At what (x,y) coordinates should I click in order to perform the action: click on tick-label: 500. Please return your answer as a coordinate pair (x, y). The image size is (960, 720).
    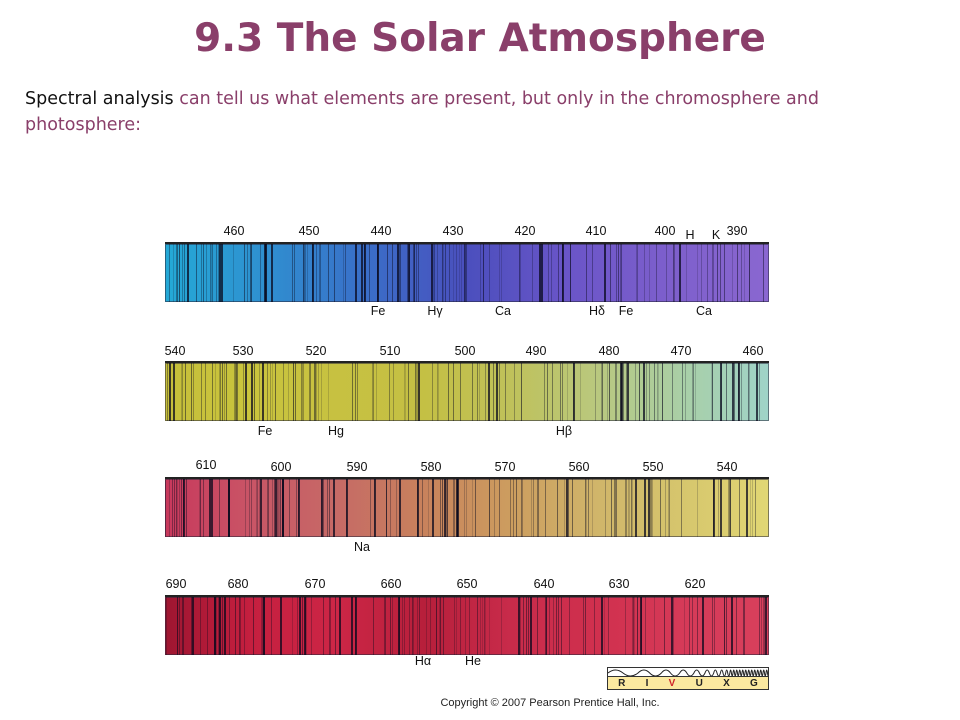
    Looking at the image, I should click on (465, 351).